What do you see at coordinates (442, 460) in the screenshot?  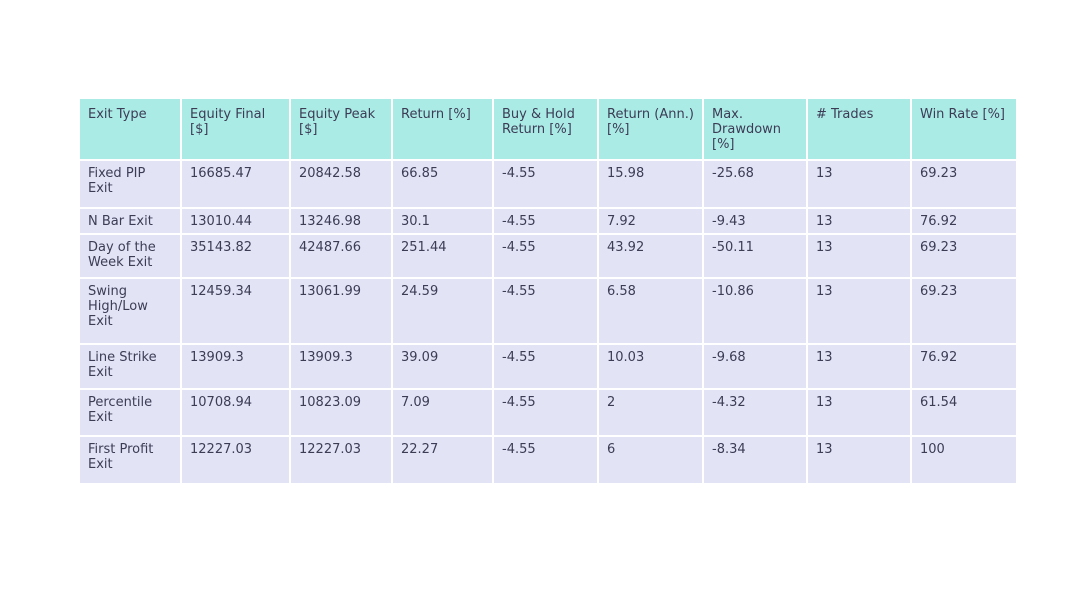 I see `table-cell: 22.27` at bounding box center [442, 460].